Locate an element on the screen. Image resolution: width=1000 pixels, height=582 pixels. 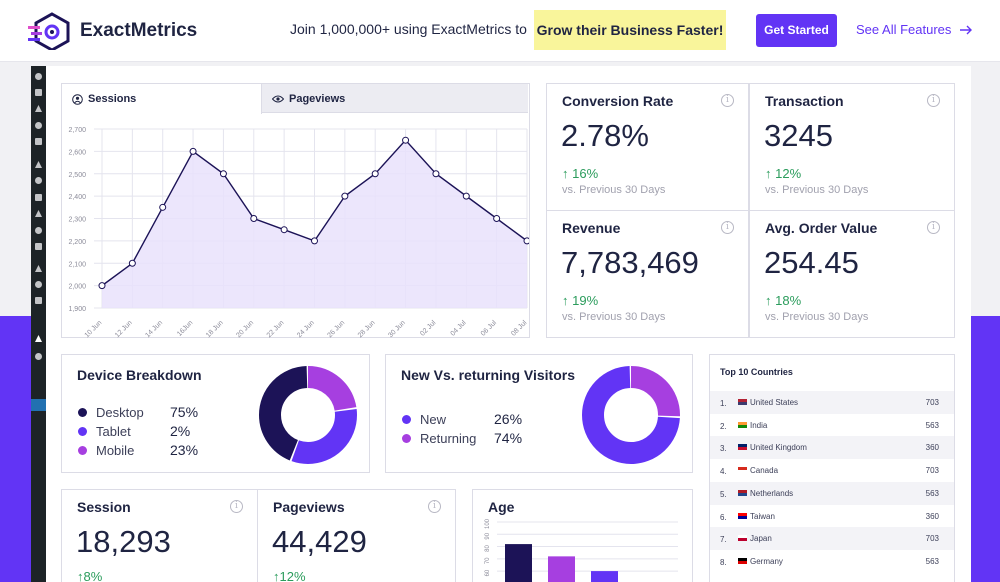
stat-change-value: 12% is located at coordinates (292, 575).